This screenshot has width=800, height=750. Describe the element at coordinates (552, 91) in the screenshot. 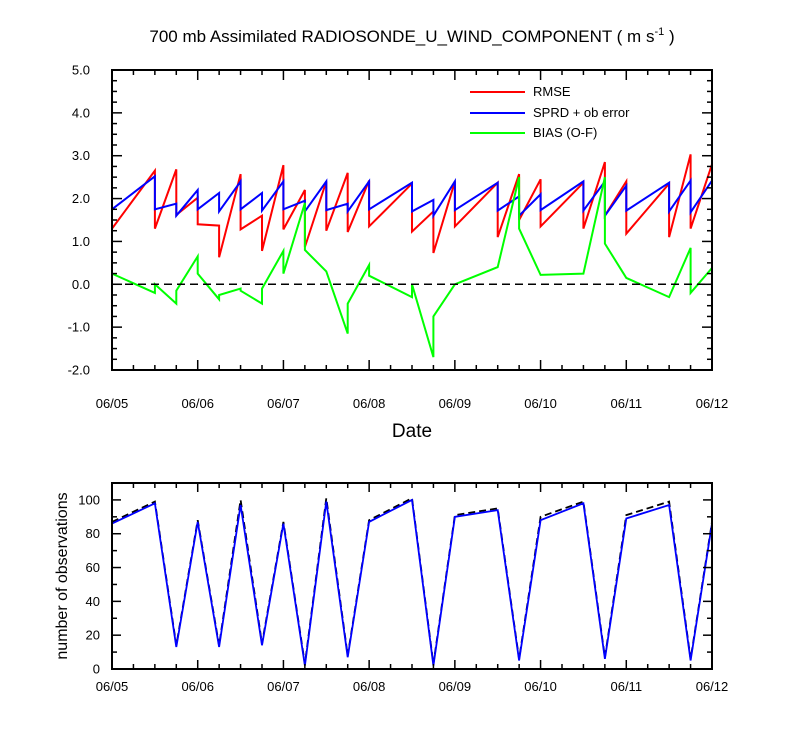

I see `legend-label-rmse: RMSE` at that location.